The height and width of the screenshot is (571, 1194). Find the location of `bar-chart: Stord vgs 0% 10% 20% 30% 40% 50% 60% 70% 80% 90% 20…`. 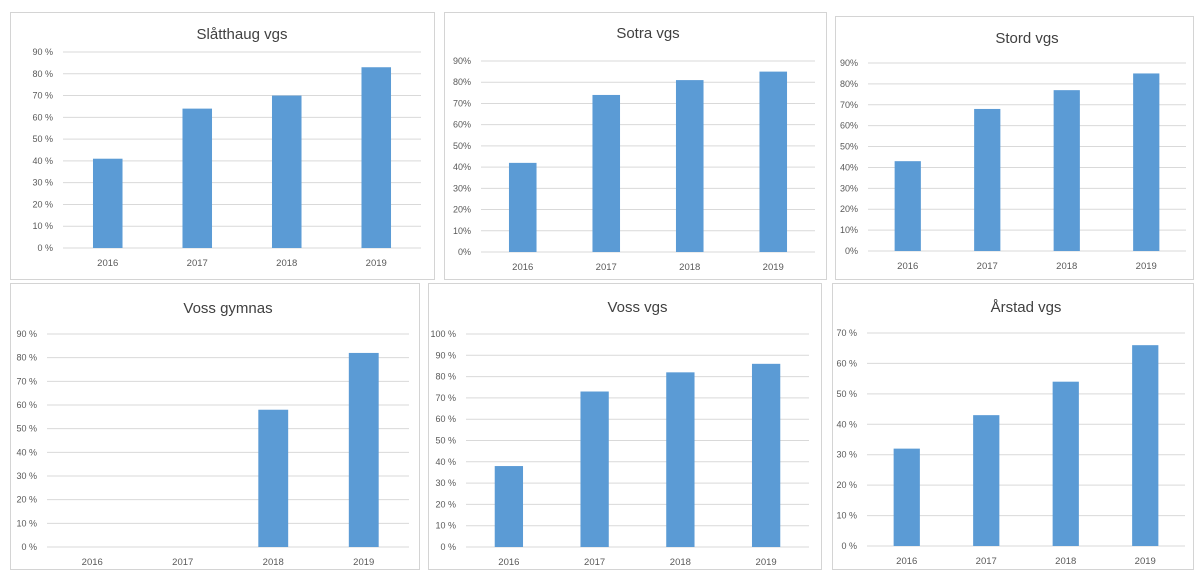

bar-chart: Stord vgs 0% 10% 20% 30% 40% 50% 60% 70% 80% 90% 20… is located at coordinates (1013, 151).